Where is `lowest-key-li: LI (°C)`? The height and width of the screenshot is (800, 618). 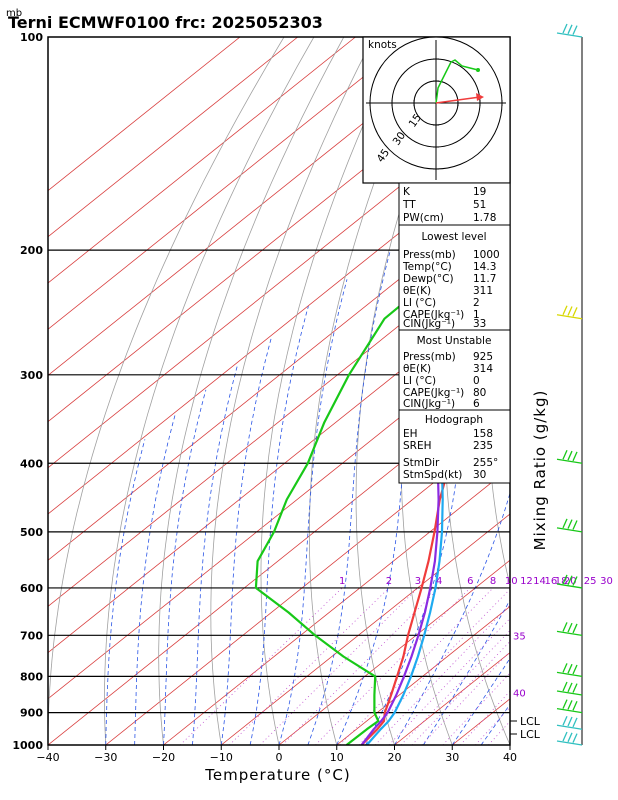
lowest-key-li: LI (°C) is located at coordinates (419, 303).